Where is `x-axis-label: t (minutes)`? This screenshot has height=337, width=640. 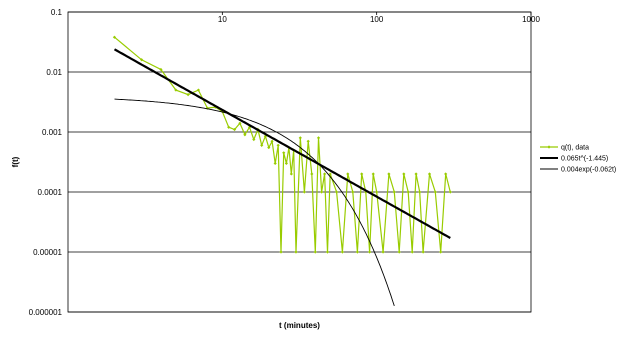 x-axis-label: t (minutes) is located at coordinates (299, 325).